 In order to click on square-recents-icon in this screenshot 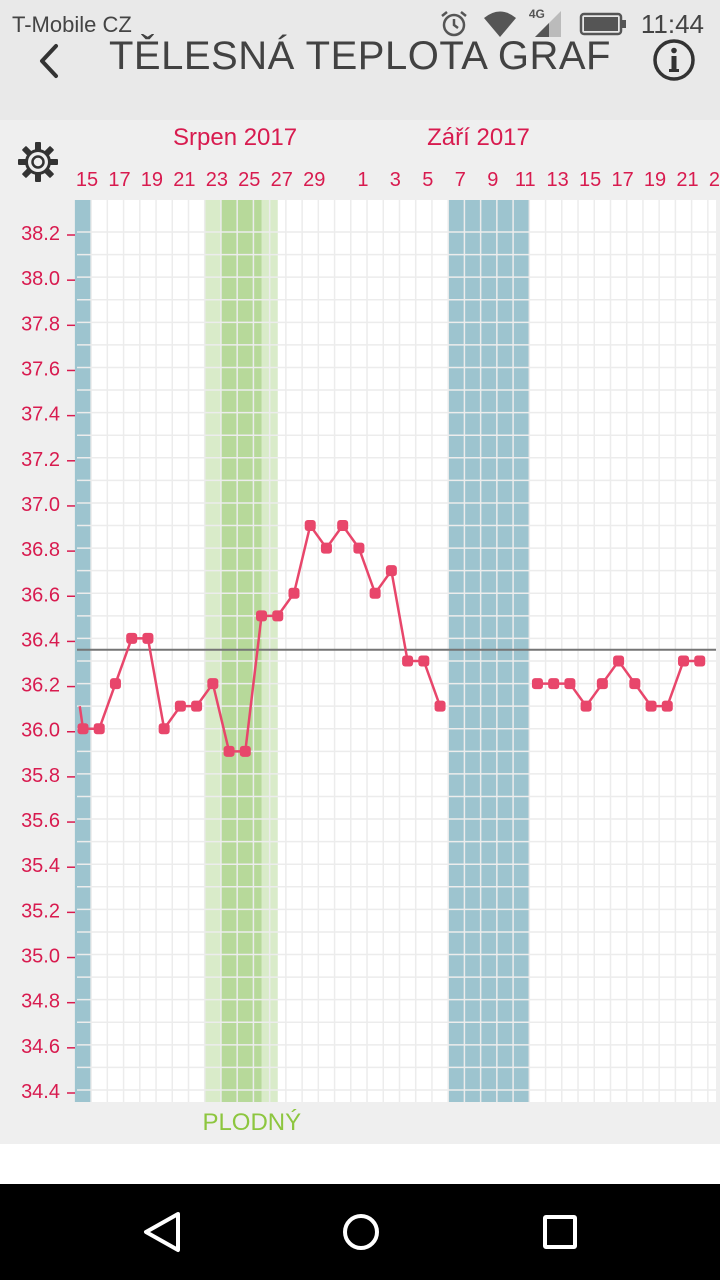, I will do `click(560, 1232)`.